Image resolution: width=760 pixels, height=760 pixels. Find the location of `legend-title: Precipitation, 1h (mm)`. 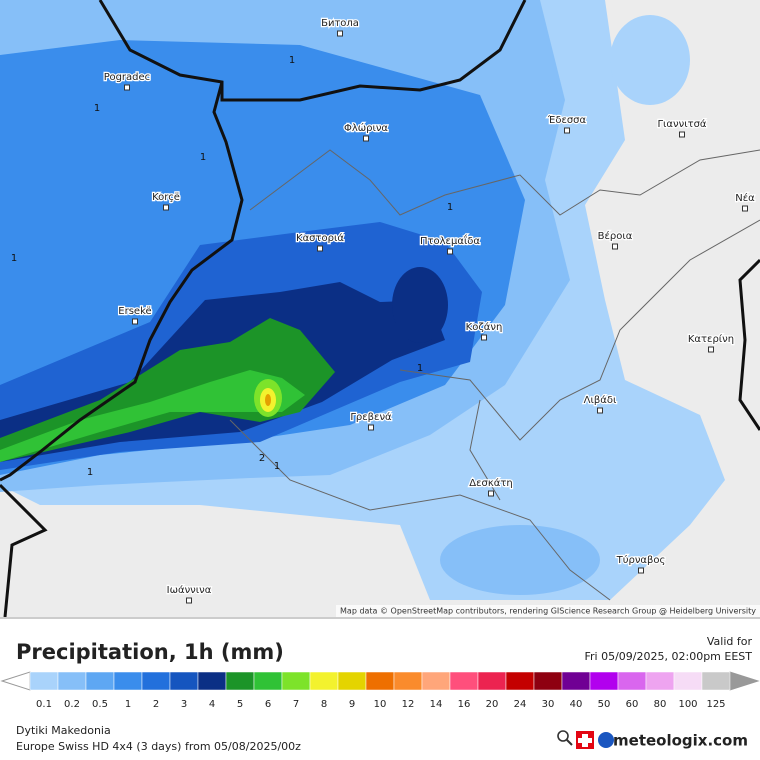

legend-title: Precipitation, 1h (mm) is located at coordinates (150, 652).